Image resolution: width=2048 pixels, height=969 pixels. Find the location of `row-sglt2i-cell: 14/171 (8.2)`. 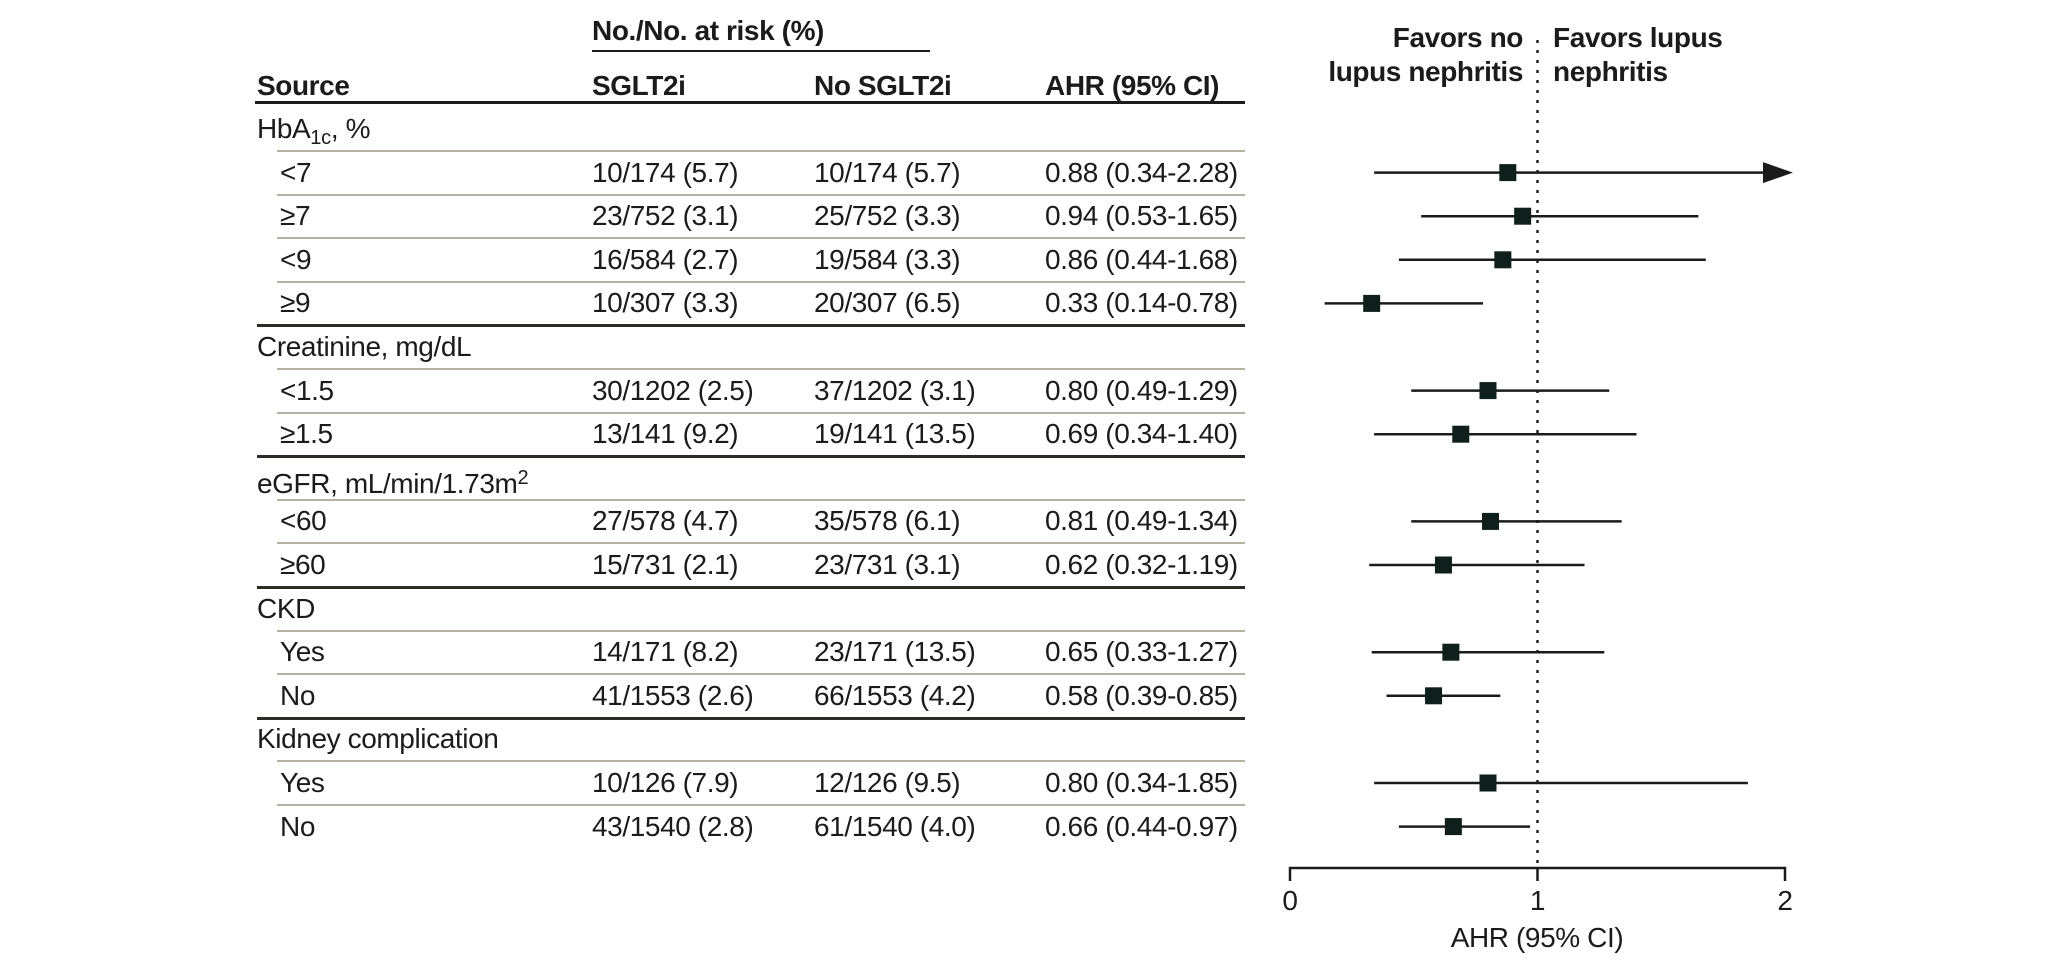

row-sglt2i-cell: 14/171 (8.2) is located at coordinates (665, 651).